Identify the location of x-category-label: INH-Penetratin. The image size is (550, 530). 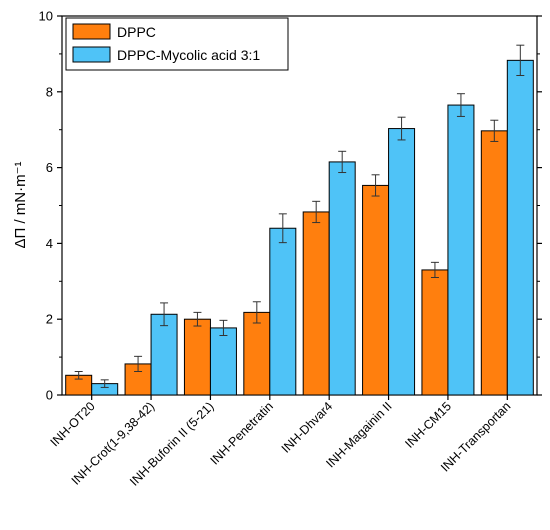
(242, 433).